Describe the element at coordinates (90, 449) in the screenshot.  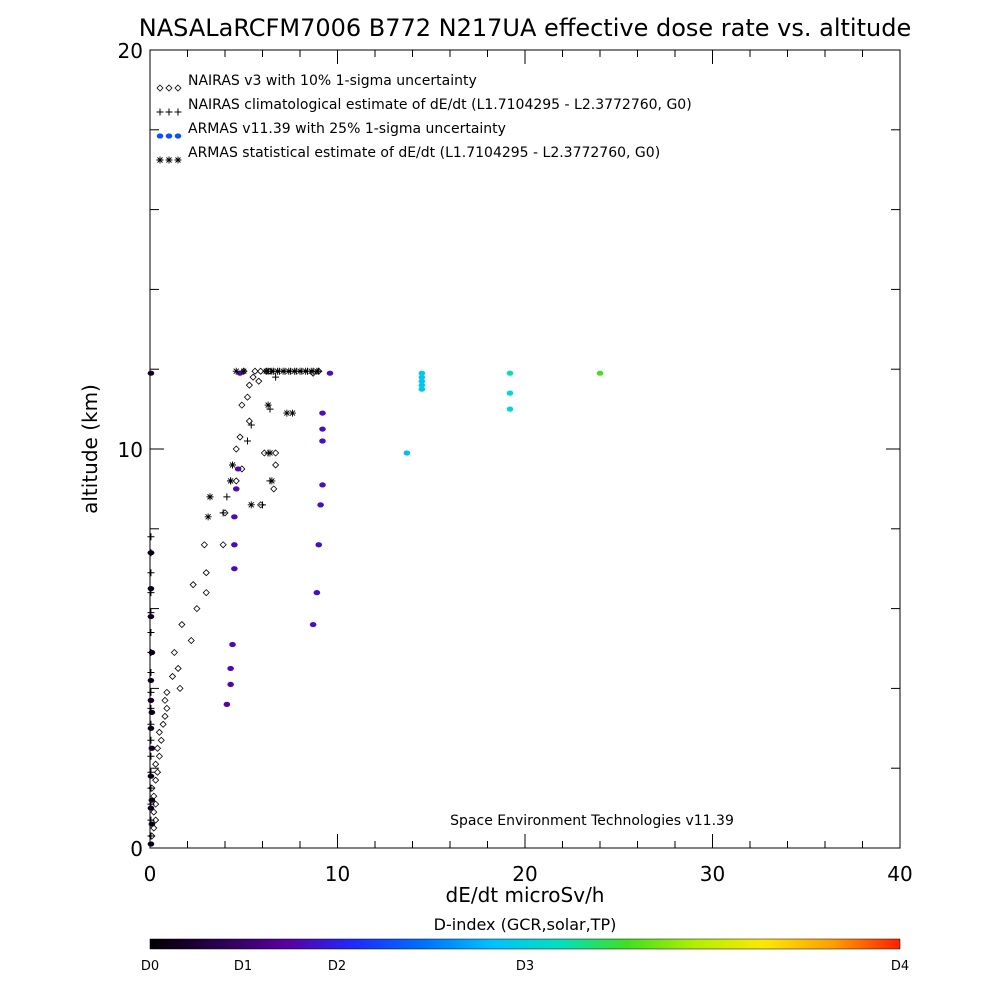
I see `y-axis-label: altitude (km)` at that location.